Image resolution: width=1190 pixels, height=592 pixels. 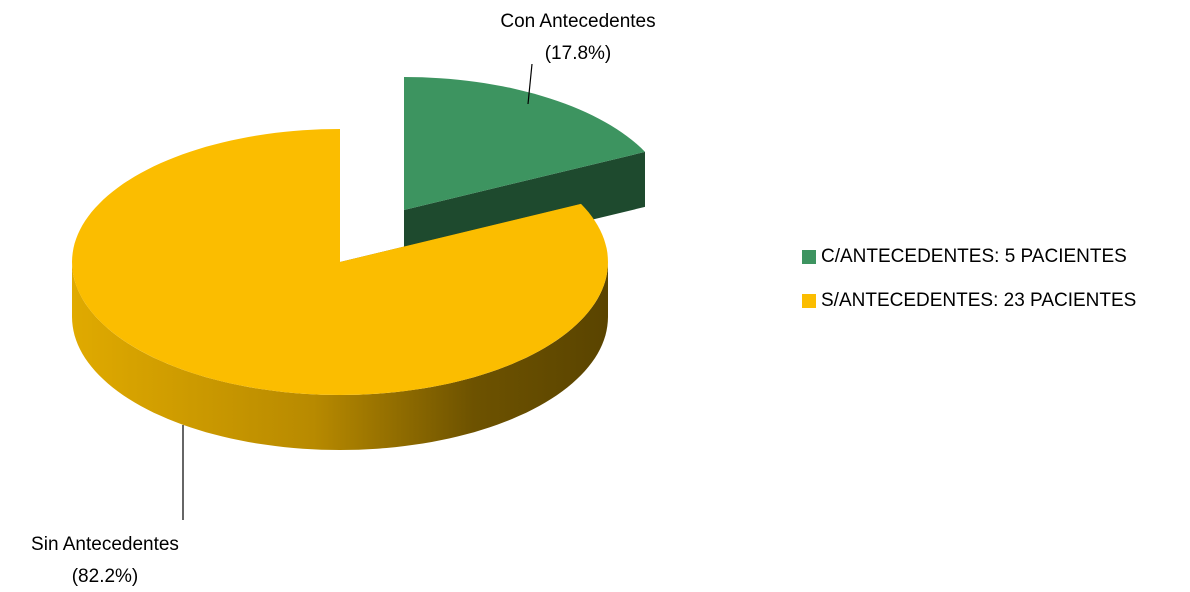 I want to click on slice, so click(x=524, y=143).